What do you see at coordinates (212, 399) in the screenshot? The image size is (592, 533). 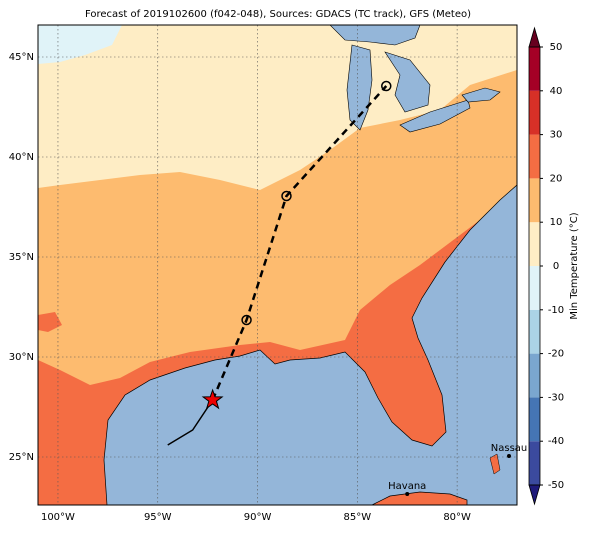 I see `storm-position` at bounding box center [212, 399].